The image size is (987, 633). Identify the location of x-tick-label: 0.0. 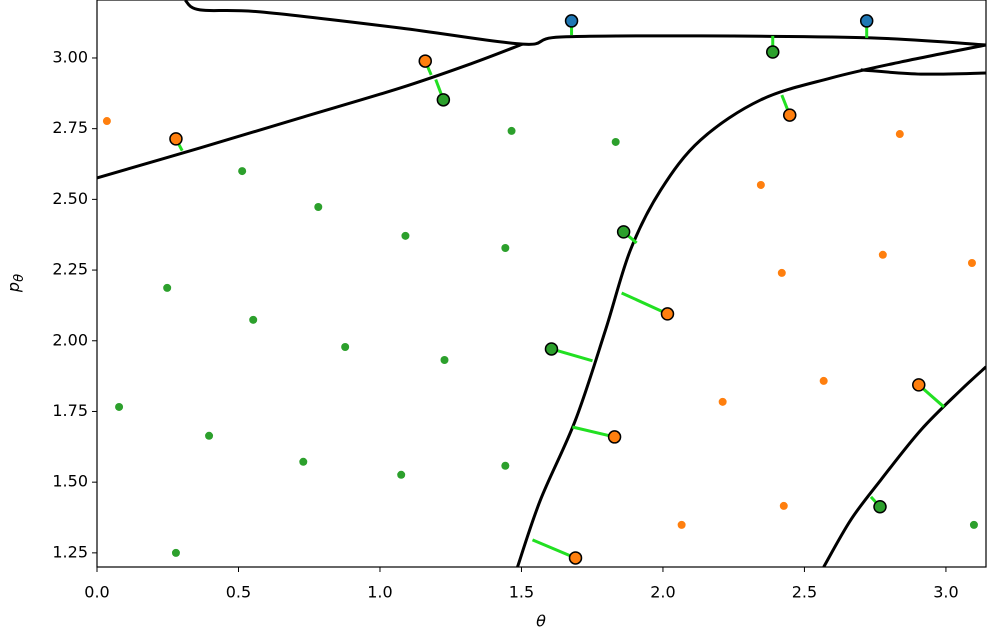
(96, 592).